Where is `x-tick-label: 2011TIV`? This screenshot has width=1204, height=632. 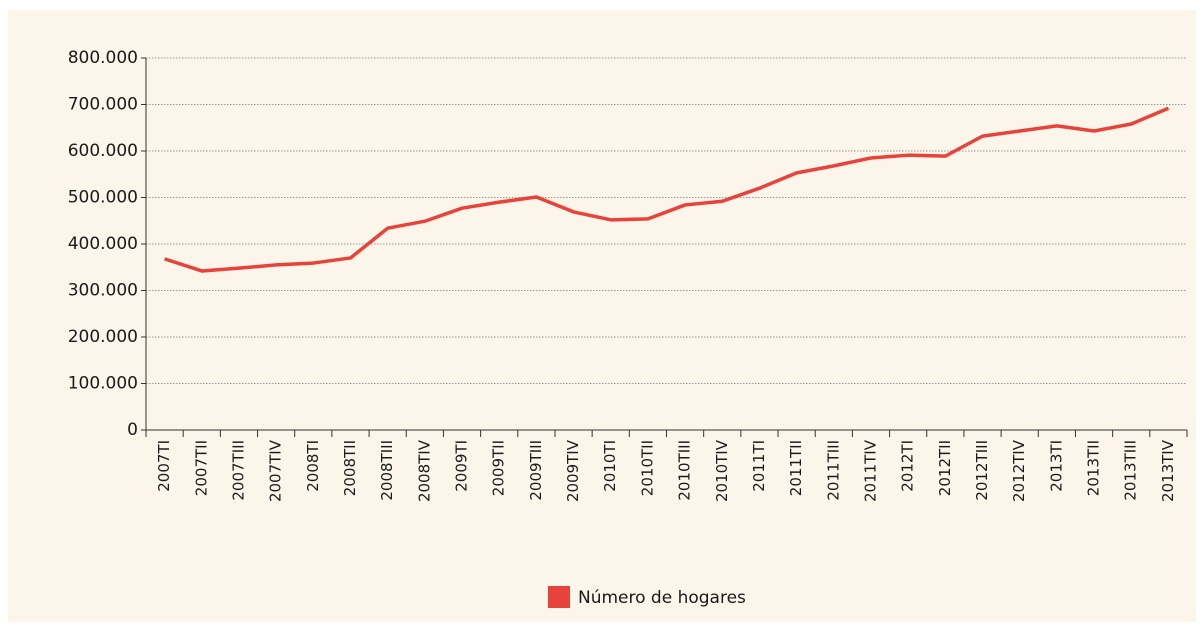
x-tick-label: 2011TIV is located at coordinates (870, 470).